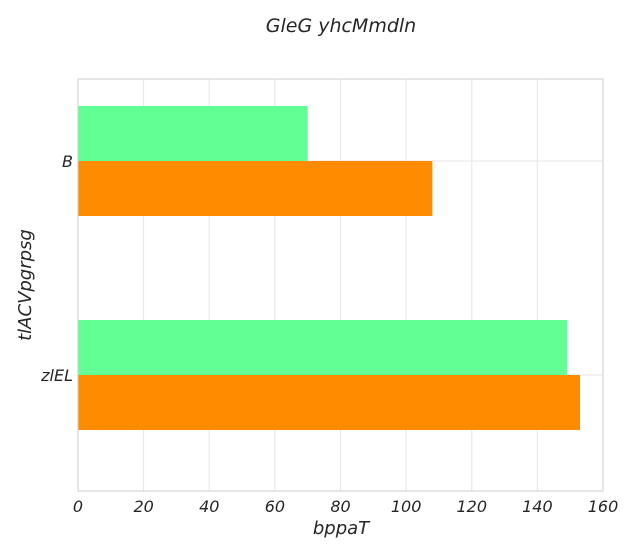 This screenshot has width=632, height=553. Describe the element at coordinates (537, 506) in the screenshot. I see `x-tick-label: 140` at that location.